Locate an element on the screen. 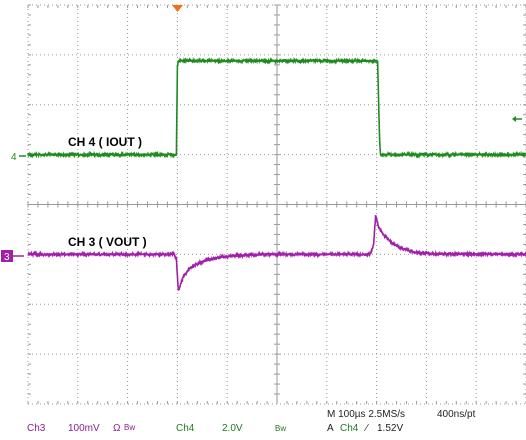 The width and height of the screenshot is (526, 440). ch4-ground-marker: 4 is located at coordinates (18, 157).